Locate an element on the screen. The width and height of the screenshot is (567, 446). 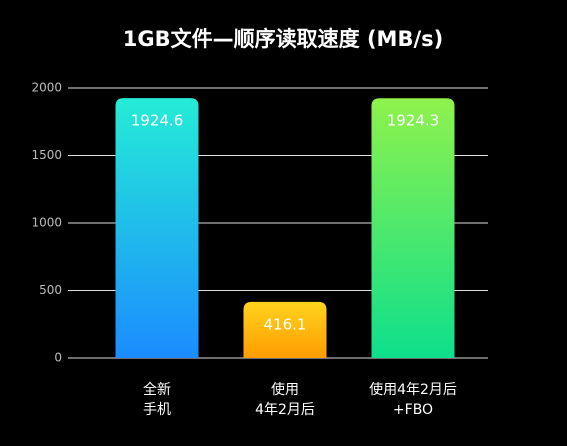
x-tick-label: +FBO is located at coordinates (413, 410).